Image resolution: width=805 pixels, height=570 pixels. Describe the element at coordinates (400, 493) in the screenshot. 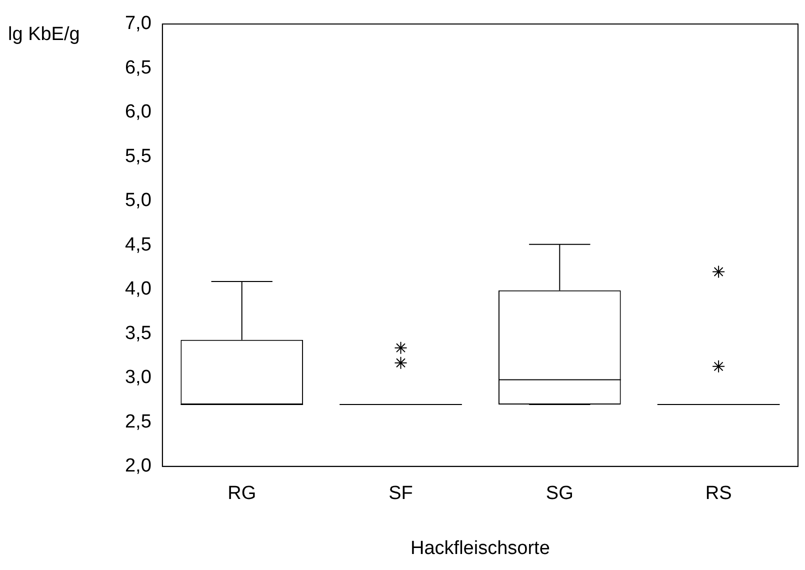

I see `x-tick-label: SF` at that location.